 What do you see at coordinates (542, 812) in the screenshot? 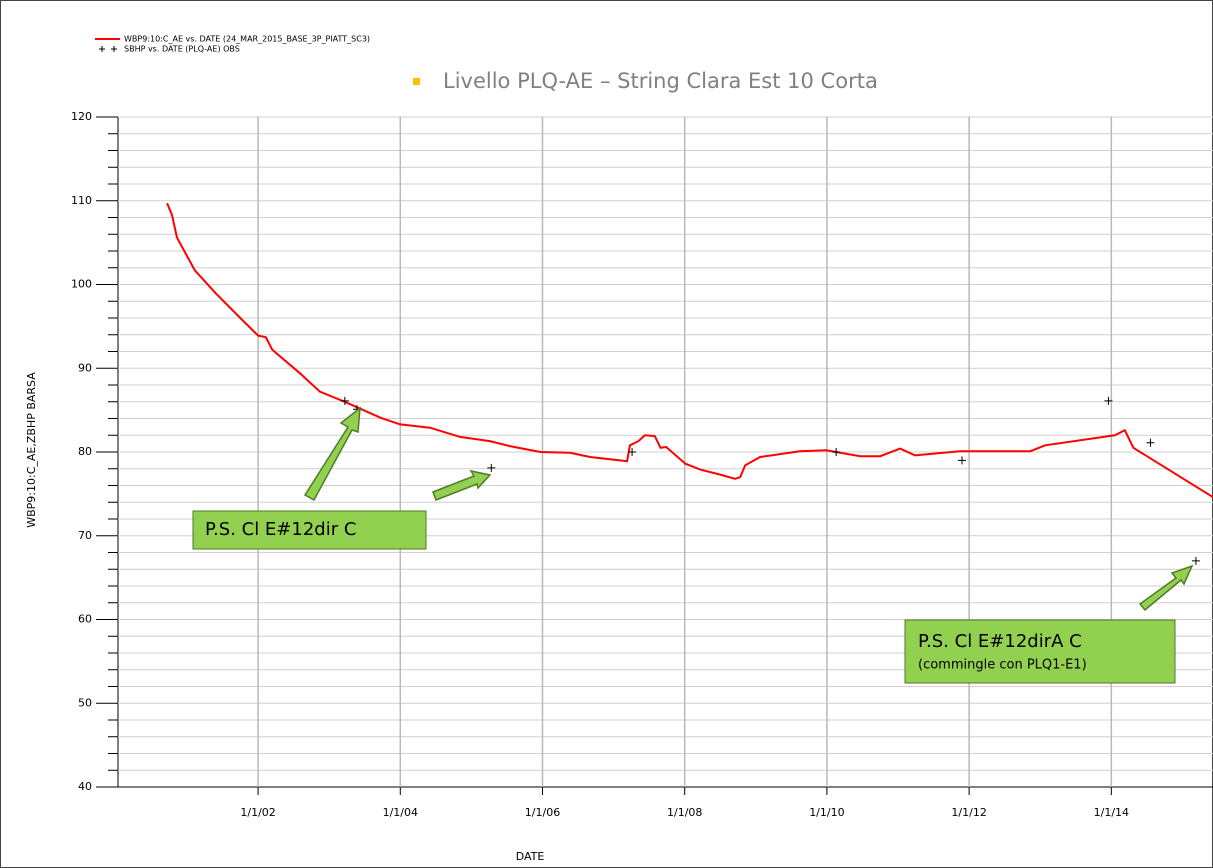
I see `x-tick-label: 1/1/06` at bounding box center [542, 812].